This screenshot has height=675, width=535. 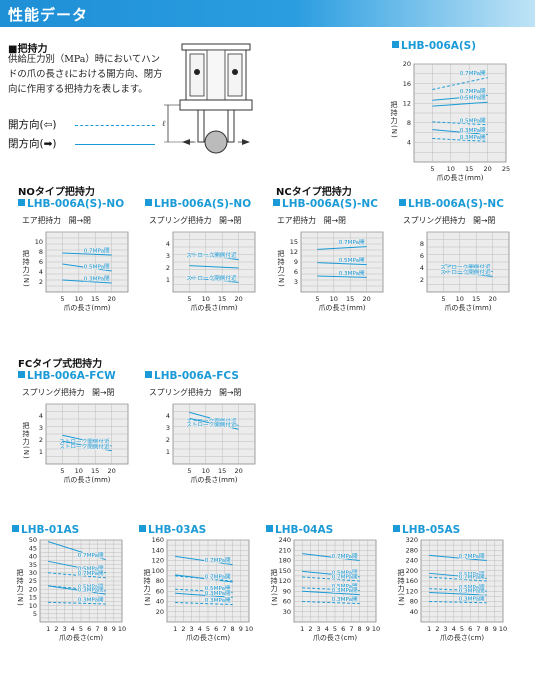 I want to click on section-fc-title: FCタイプ式把持力, so click(x=60, y=364).